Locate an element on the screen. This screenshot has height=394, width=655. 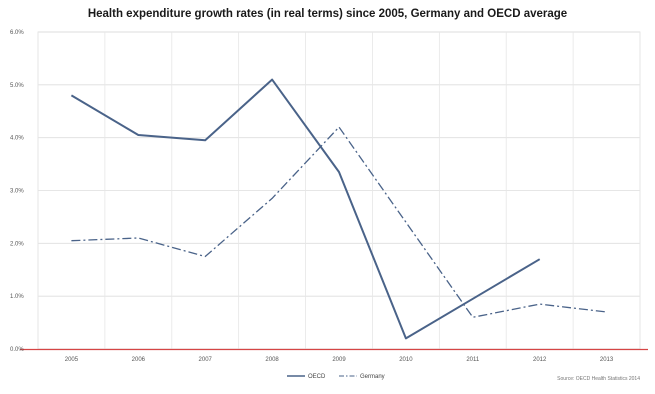
x-tick-label: 2009 is located at coordinates (339, 360).